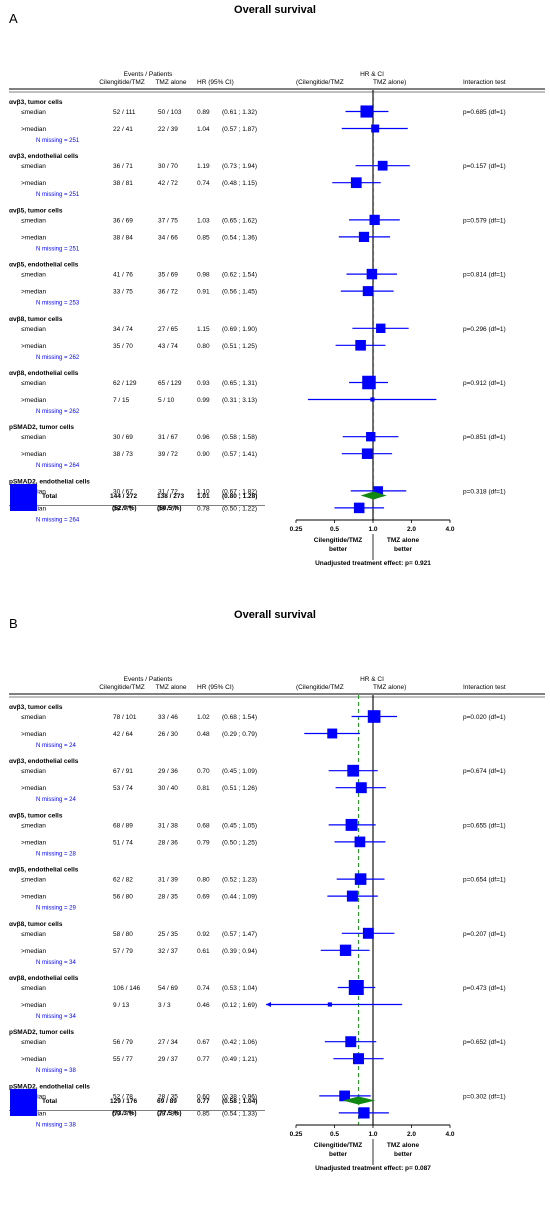 This screenshot has height=1214, width=550. What do you see at coordinates (36, 319) in the screenshot?
I see `group-label: αvβ8, tumor cells` at bounding box center [36, 319].